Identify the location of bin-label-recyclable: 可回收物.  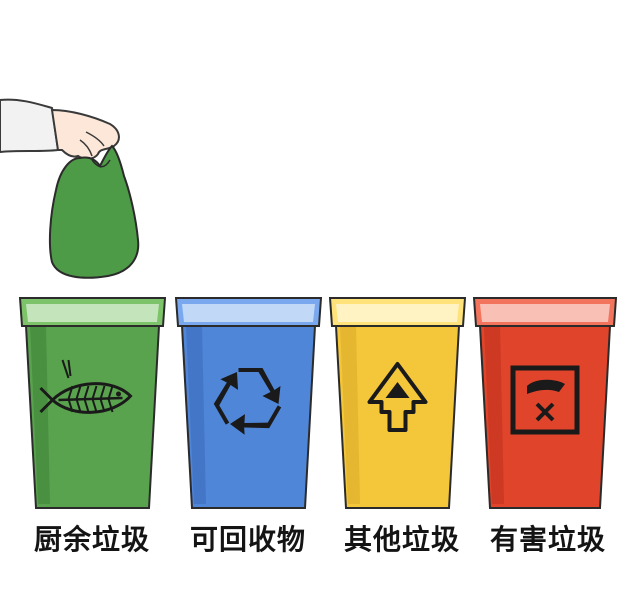
(247, 539).